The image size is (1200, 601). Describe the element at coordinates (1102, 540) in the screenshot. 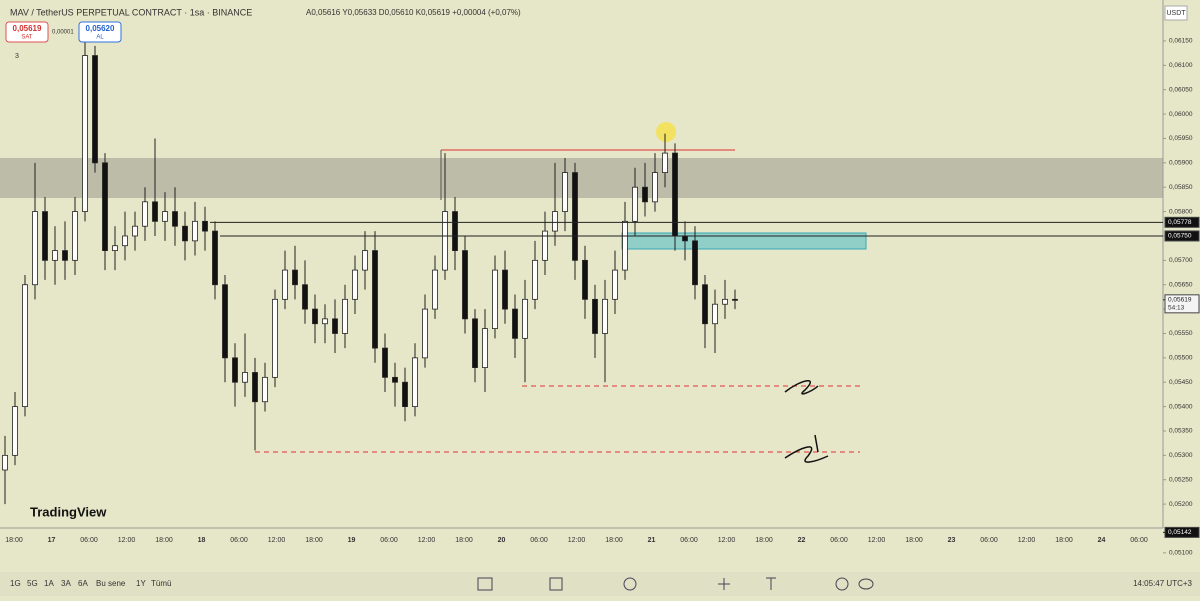

I see `x-tick-label: 24` at that location.